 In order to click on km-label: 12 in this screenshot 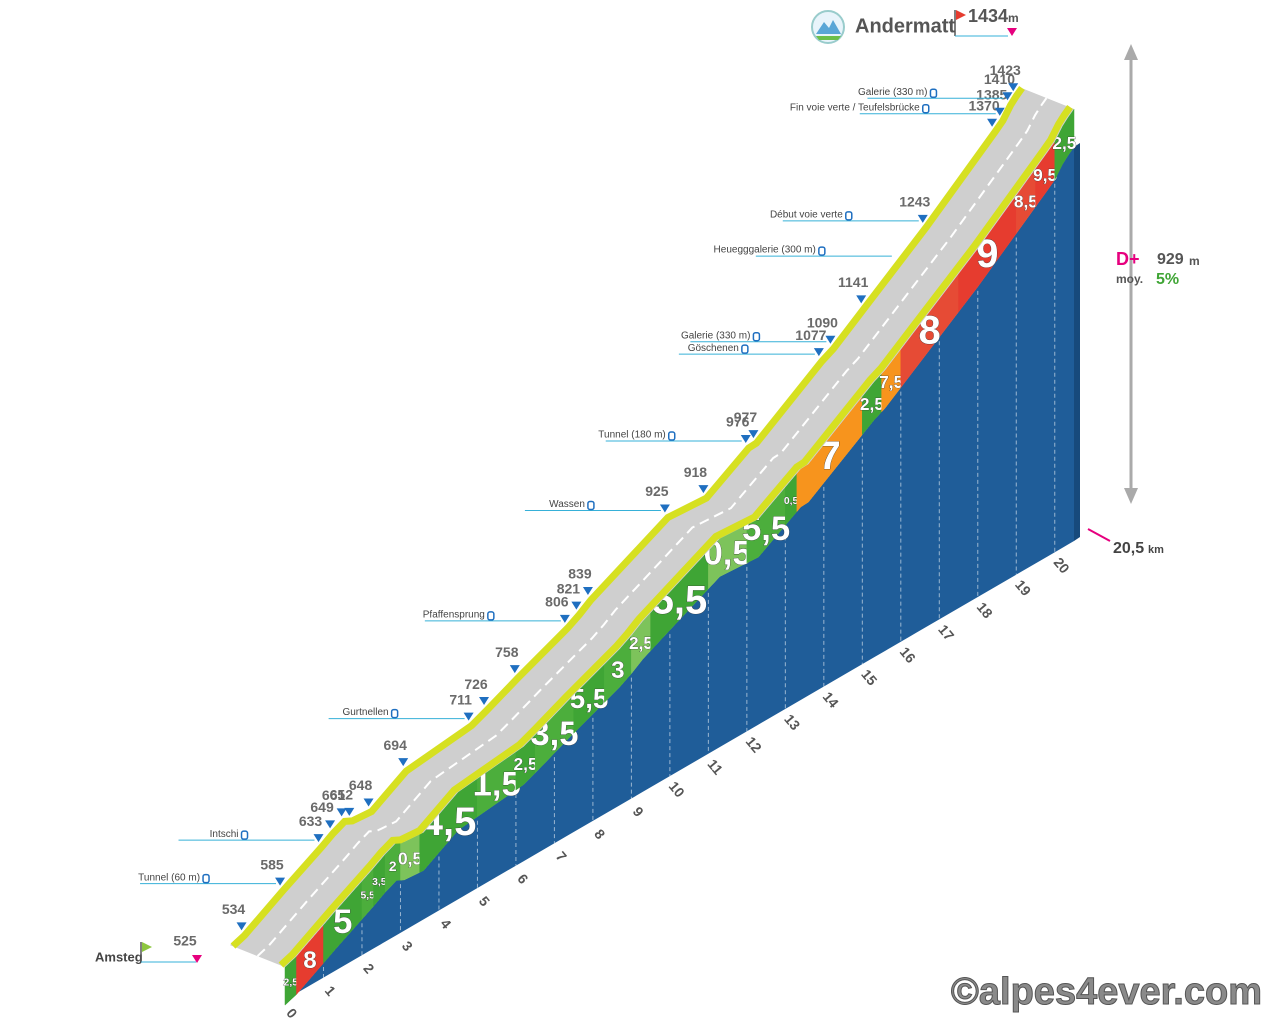, I will do `click(754, 744)`.